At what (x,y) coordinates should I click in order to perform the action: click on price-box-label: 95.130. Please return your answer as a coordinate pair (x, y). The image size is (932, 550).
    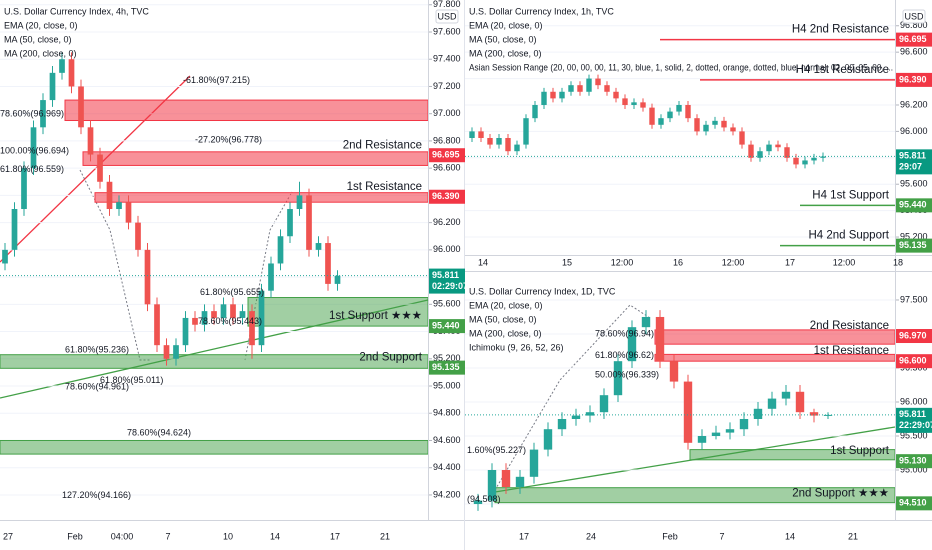
    Looking at the image, I should click on (913, 461).